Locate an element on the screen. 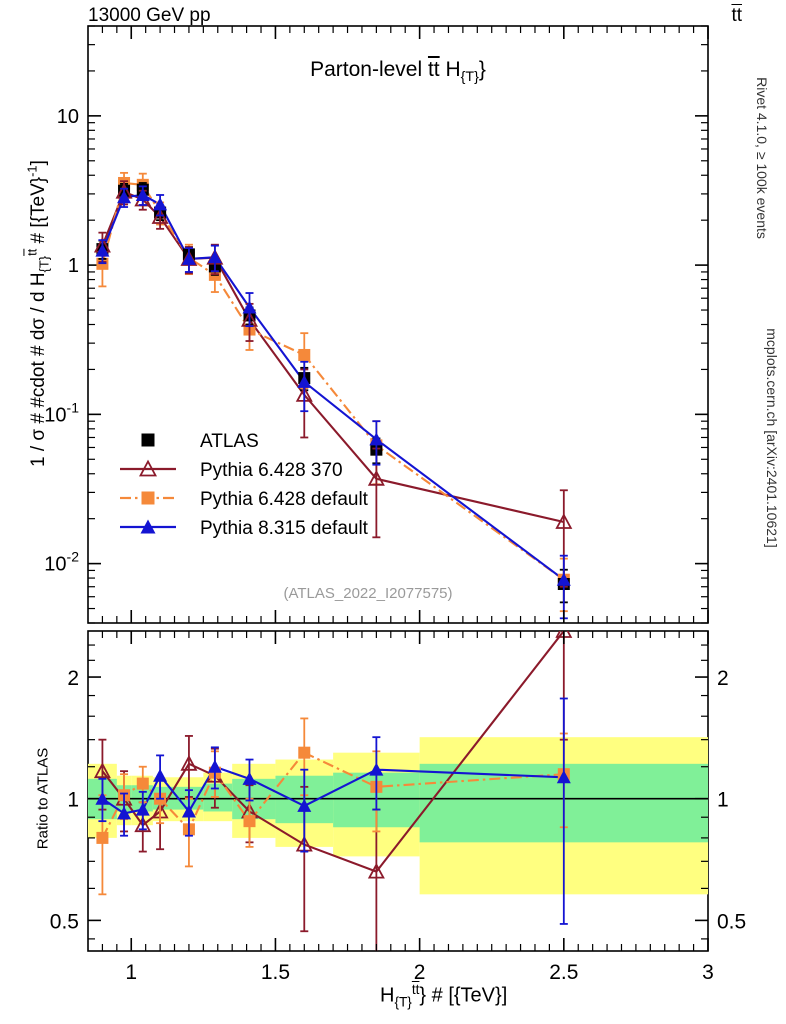 This screenshot has height=1024, width=786. svg-text: 3 is located at coordinates (708, 972).